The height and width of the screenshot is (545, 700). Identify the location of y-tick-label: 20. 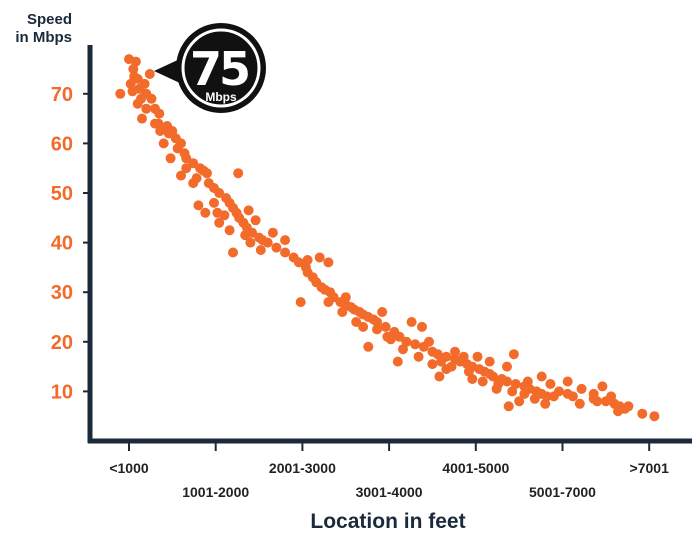
(62, 343).